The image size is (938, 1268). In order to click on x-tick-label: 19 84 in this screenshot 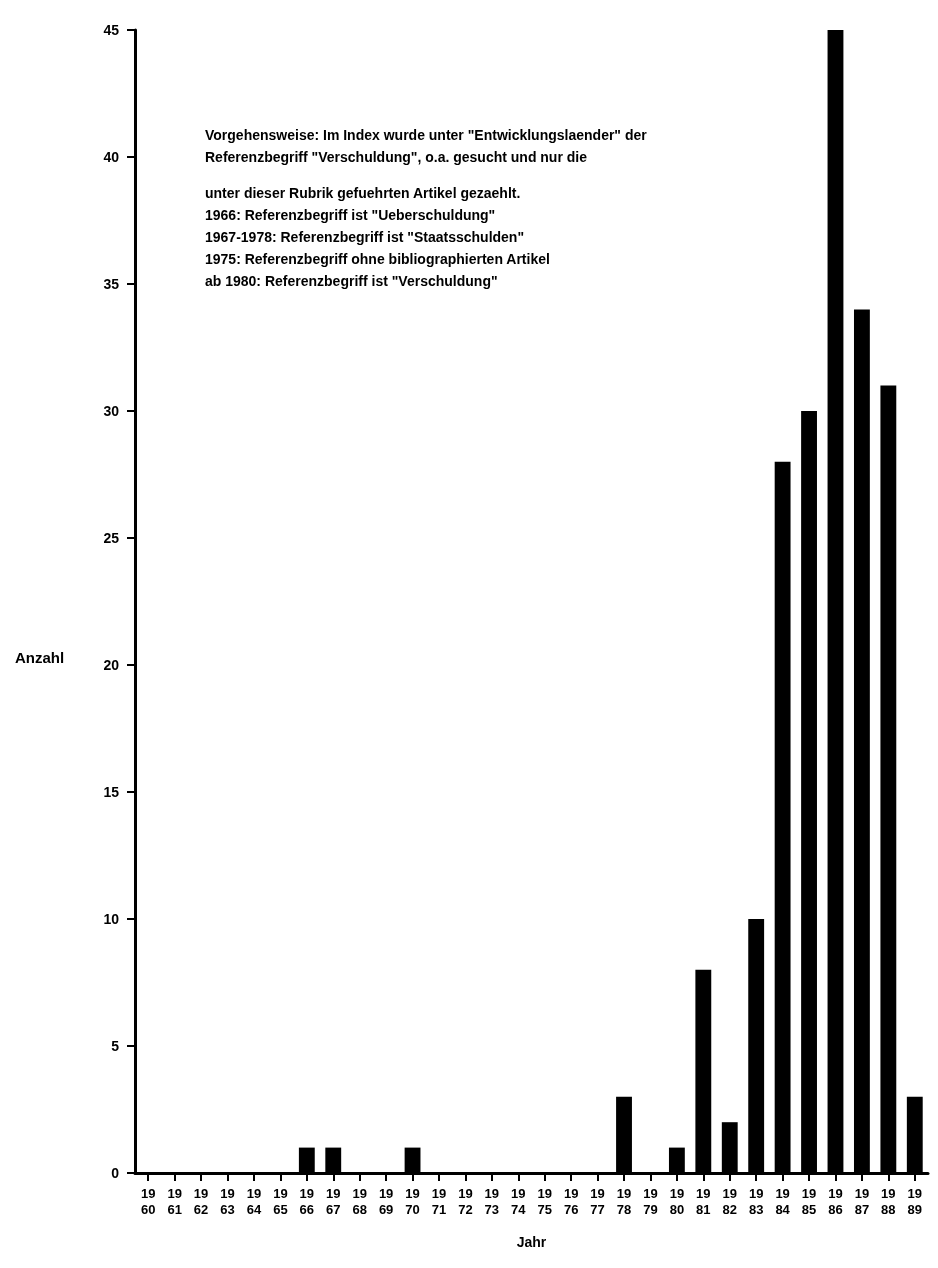, I will do `click(783, 1201)`.